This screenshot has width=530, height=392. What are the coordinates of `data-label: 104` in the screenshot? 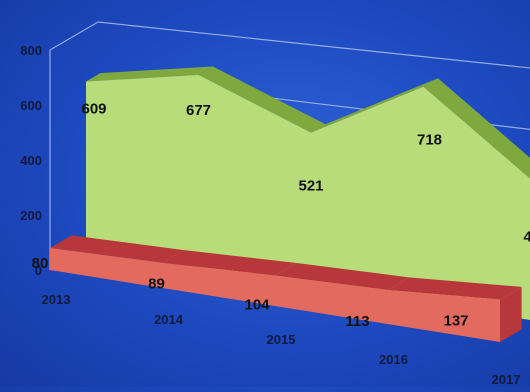 It's located at (257, 305).